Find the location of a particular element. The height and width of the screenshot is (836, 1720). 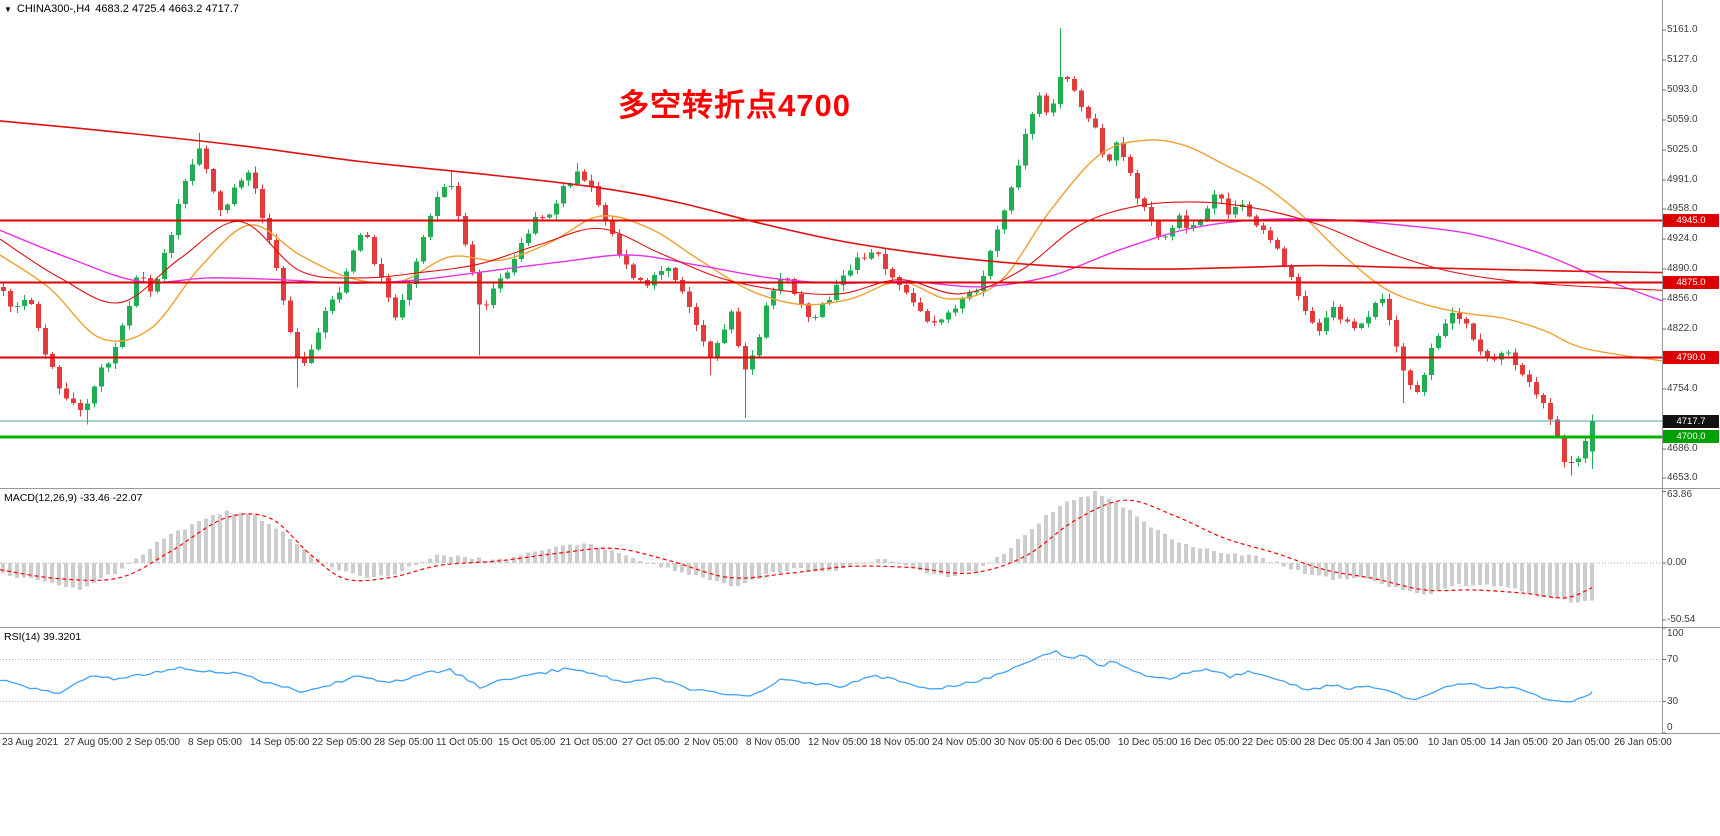

price-tick-label: 4754.0 is located at coordinates (1682, 389).